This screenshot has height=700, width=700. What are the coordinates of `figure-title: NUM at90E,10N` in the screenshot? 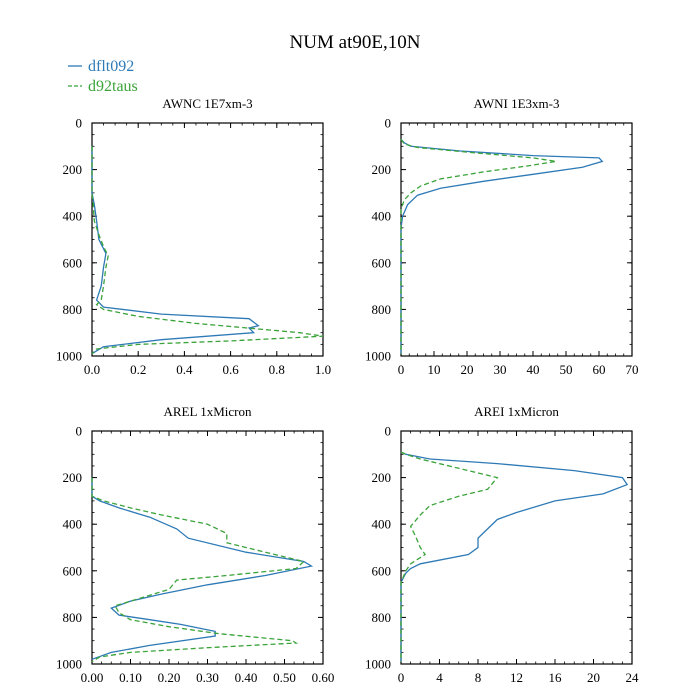 It's located at (355, 42).